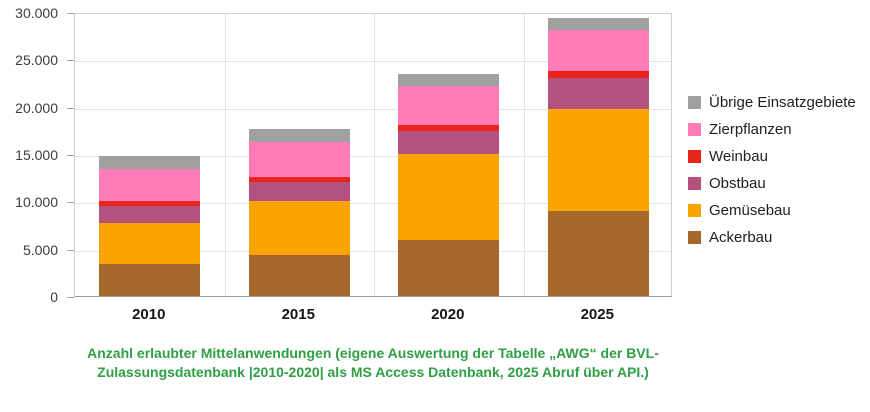 Image resolution: width=870 pixels, height=412 pixels. I want to click on stacked-bar-2025, so click(598, 156).